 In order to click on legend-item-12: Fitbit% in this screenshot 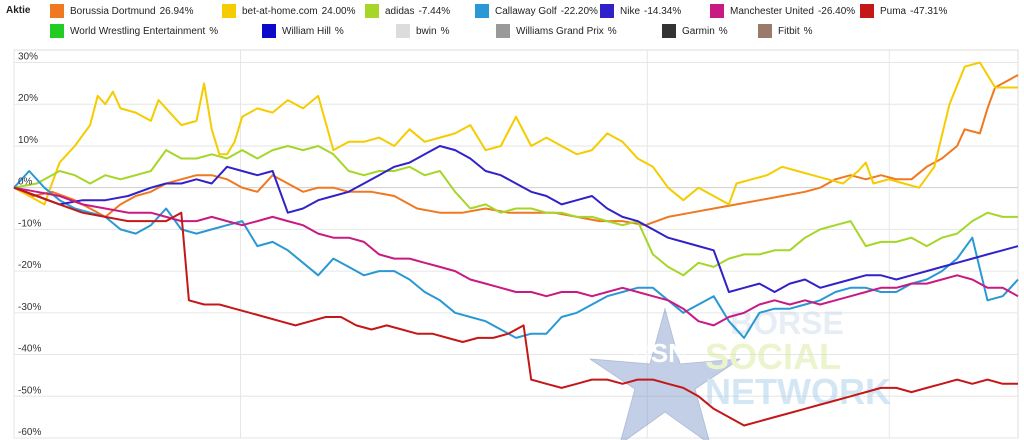, I will do `click(785, 31)`.